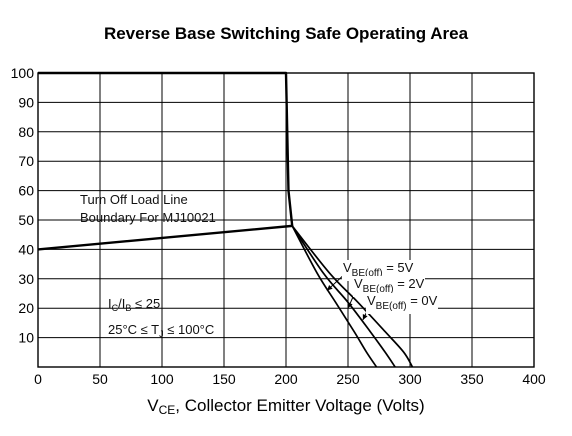 This screenshot has height=436, width=572. Describe the element at coordinates (367, 273) in the screenshot. I see `series-label-5v-subscript: BE(off)` at that location.